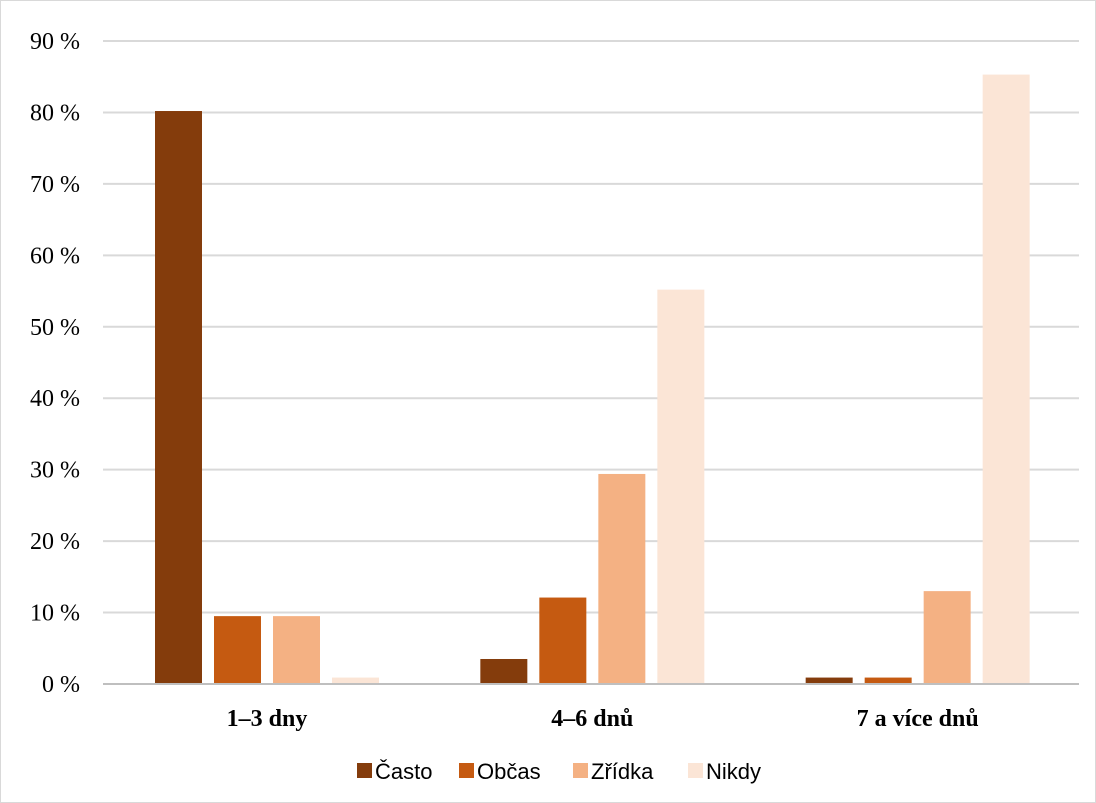 The height and width of the screenshot is (803, 1096). Describe the element at coordinates (55, 542) in the screenshot. I see `y-tick-label: 20 %` at that location.